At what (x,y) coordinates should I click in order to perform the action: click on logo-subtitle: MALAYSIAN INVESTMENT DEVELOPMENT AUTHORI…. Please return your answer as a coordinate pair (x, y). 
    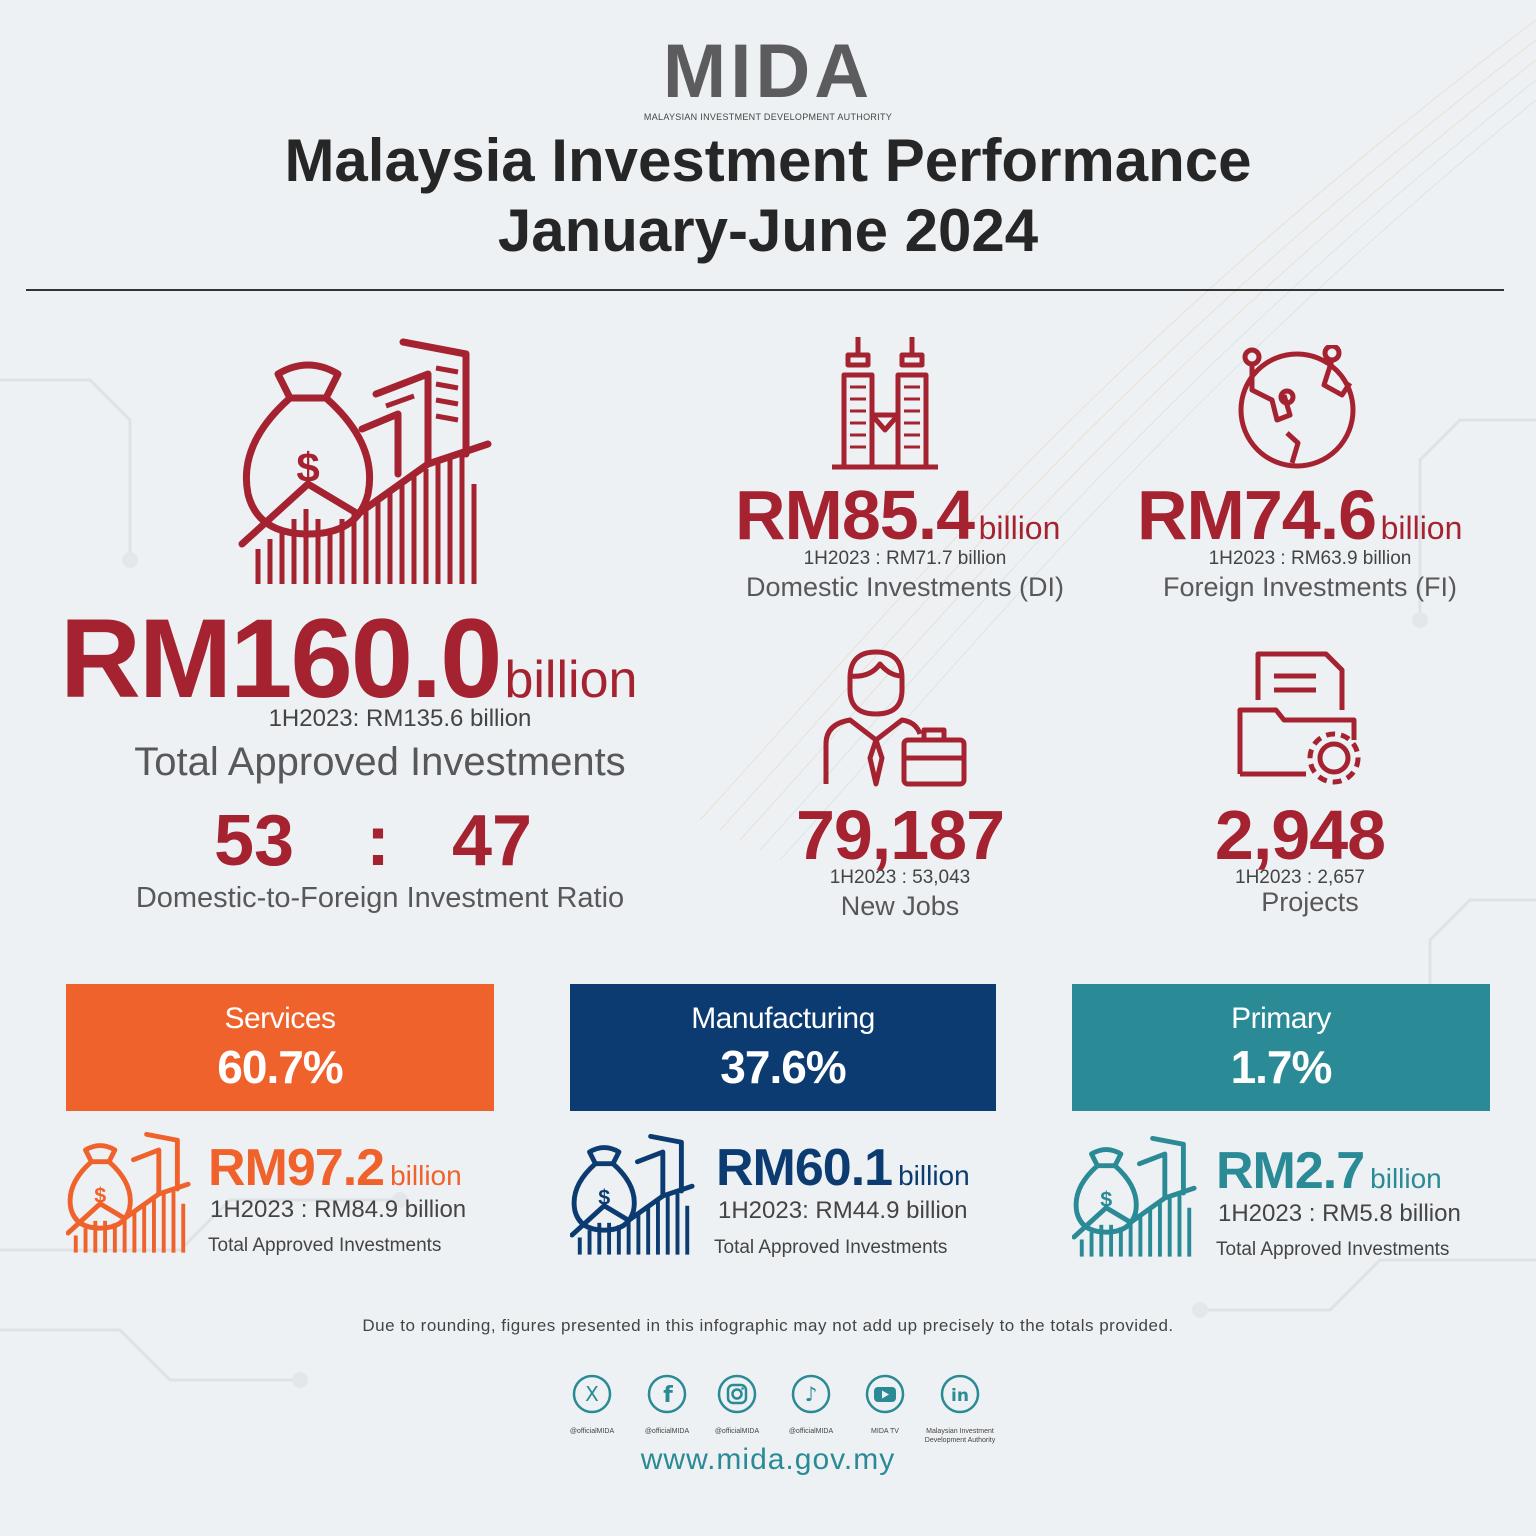
    Looking at the image, I should click on (768, 117).